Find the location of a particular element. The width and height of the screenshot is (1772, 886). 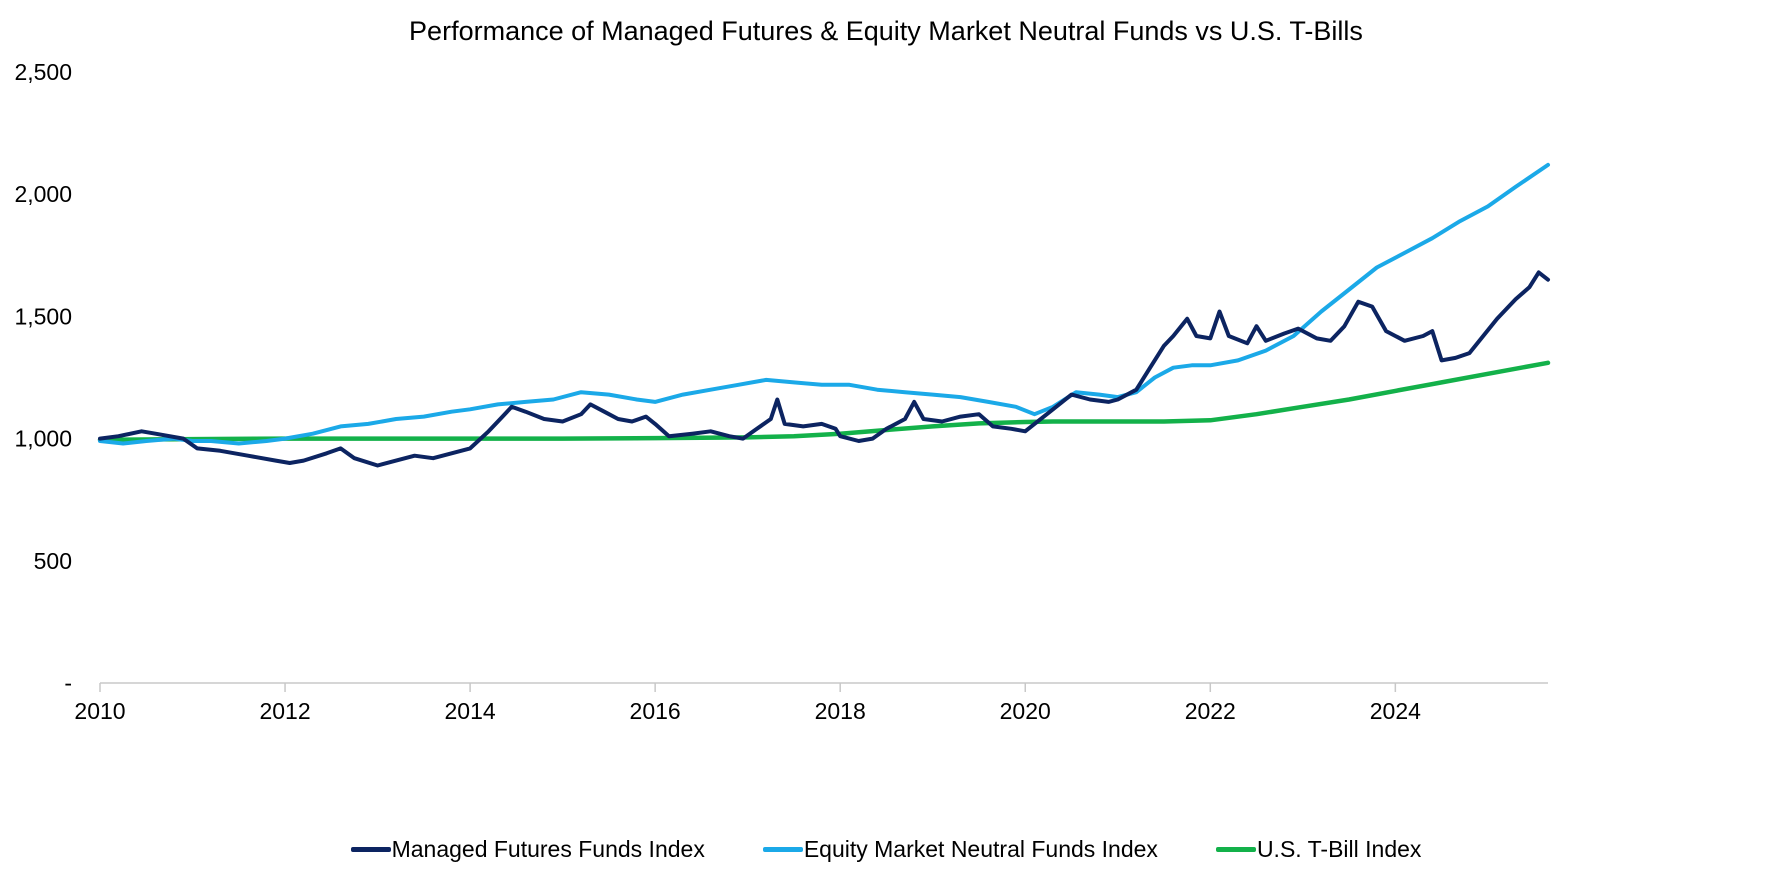

series-line-u-s-t-bill-index is located at coordinates (824, 401).